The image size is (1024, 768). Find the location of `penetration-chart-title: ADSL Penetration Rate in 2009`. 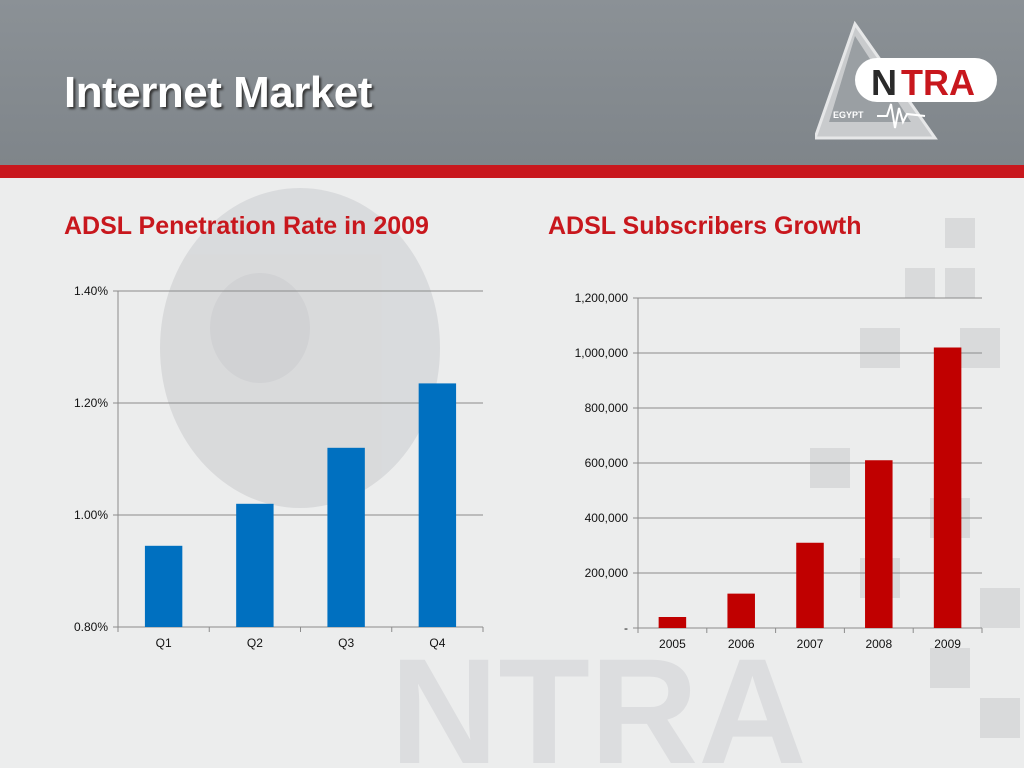

penetration-chart-title: ADSL Penetration Rate in 2009 is located at coordinates (246, 226).